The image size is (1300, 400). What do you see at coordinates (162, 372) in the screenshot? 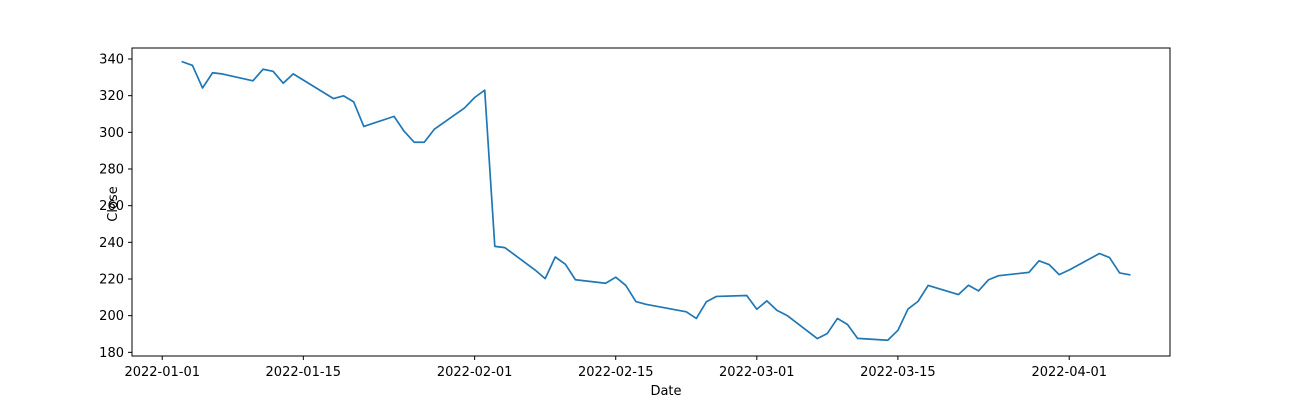
I see `x-tick-label: 2022-01-01` at bounding box center [162, 372].